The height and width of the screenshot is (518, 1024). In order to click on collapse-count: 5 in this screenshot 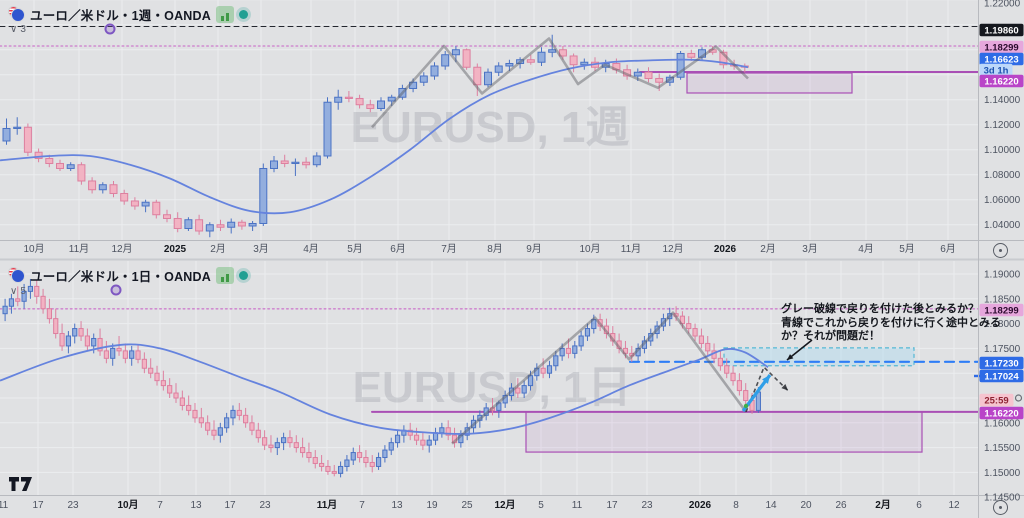, I will do `click(23, 291)`.